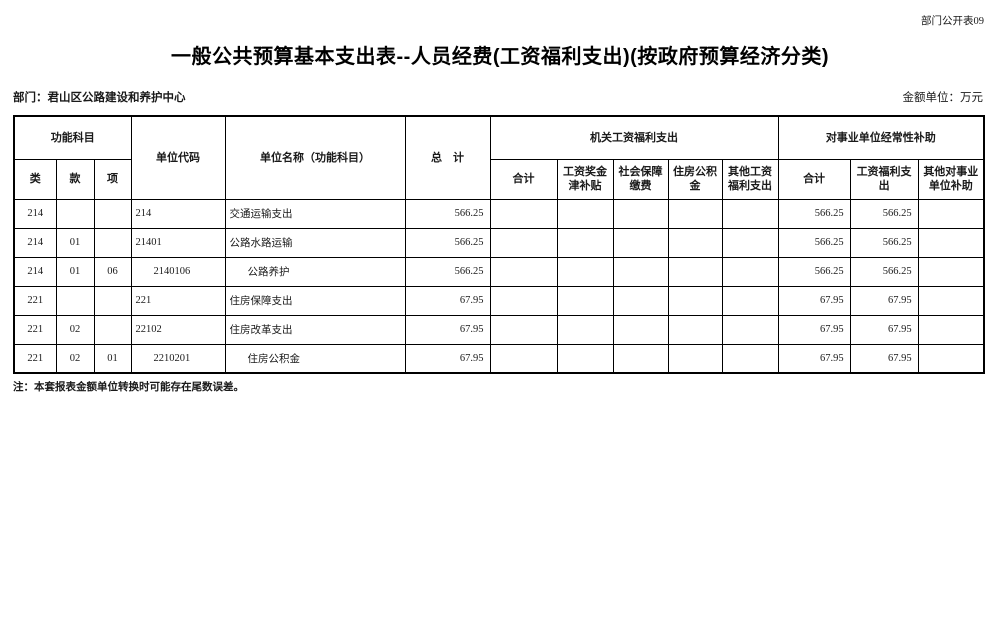 Image resolution: width=1000 pixels, height=635 pixels. I want to click on page-title: 一般公共预算基本支出表--人员经费(工资福利支出)(按政府预算经济分类), so click(500, 57).